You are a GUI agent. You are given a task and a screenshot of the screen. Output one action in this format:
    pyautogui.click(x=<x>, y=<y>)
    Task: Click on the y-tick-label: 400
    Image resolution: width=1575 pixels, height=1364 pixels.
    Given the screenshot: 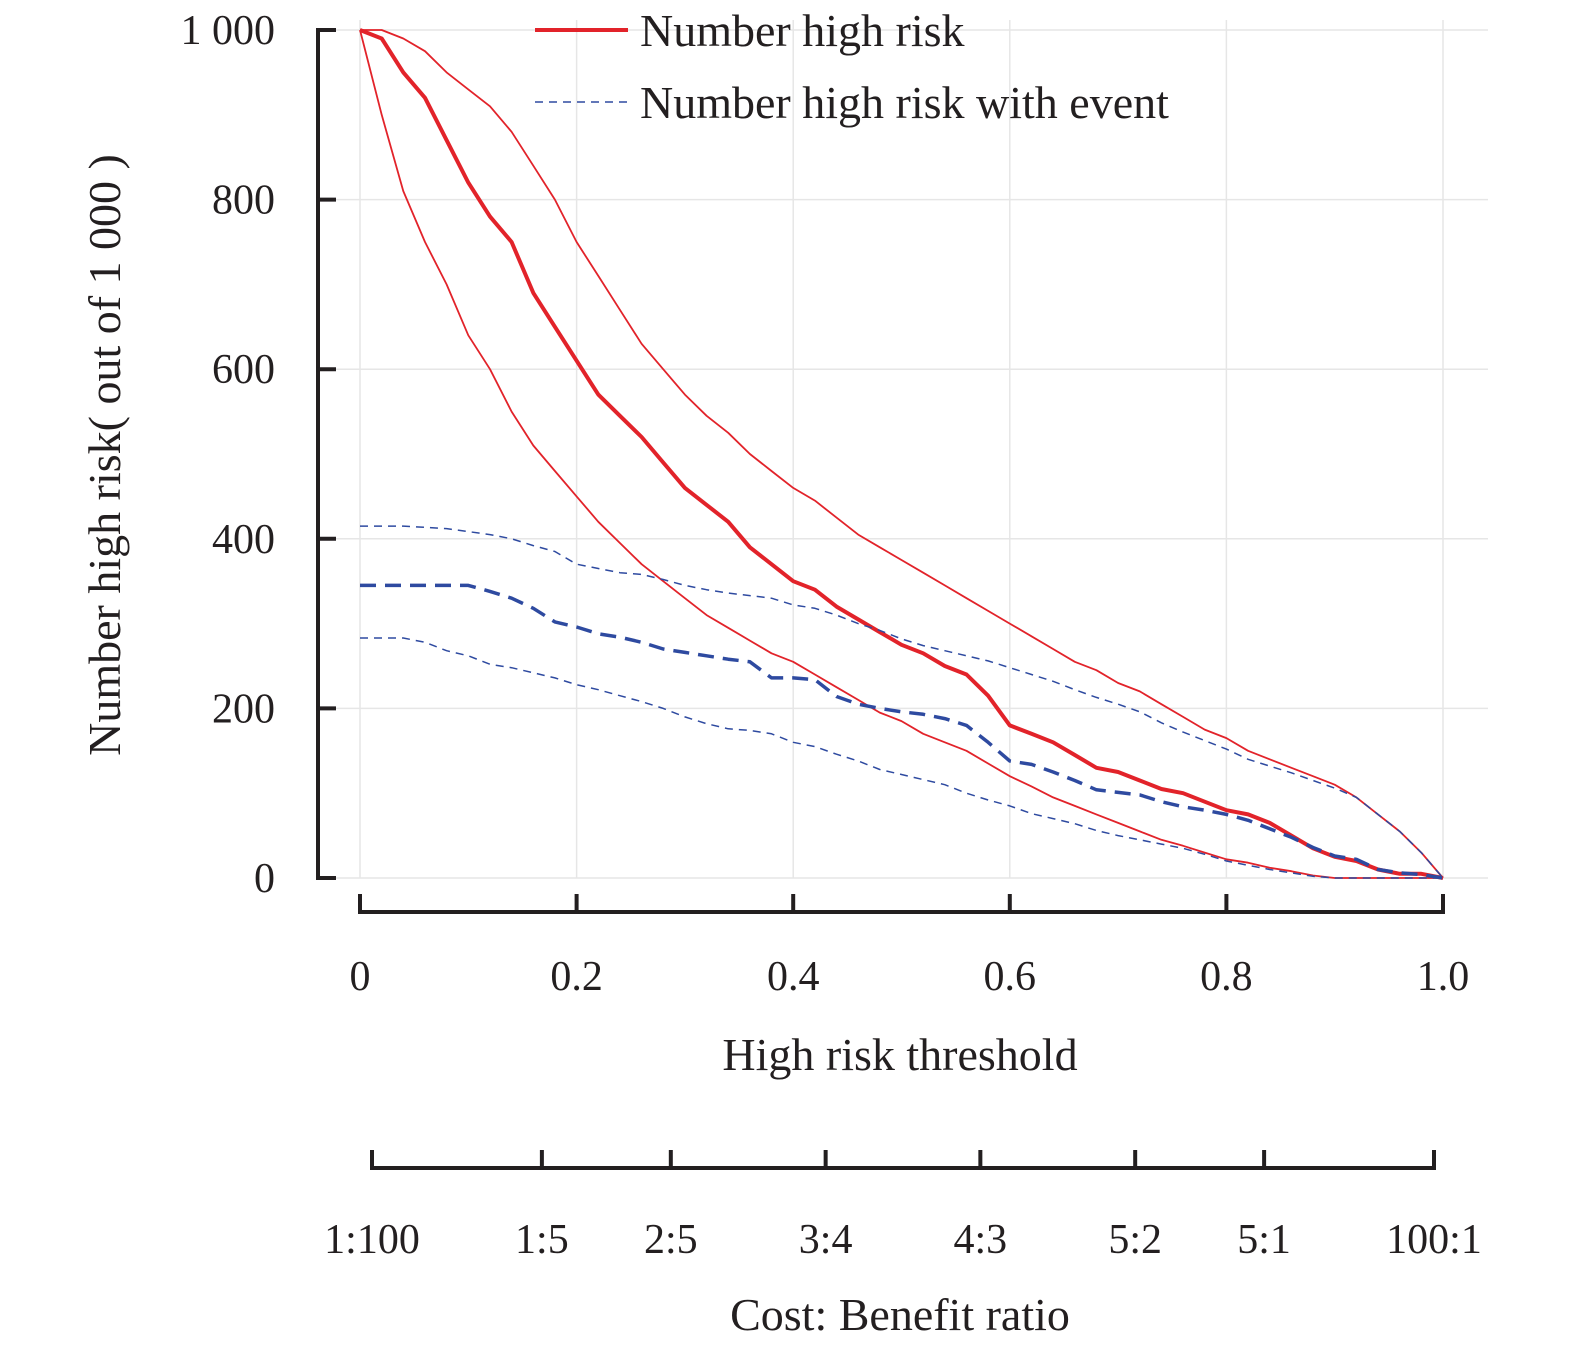 What is the action you would take?
    pyautogui.click(x=243, y=540)
    